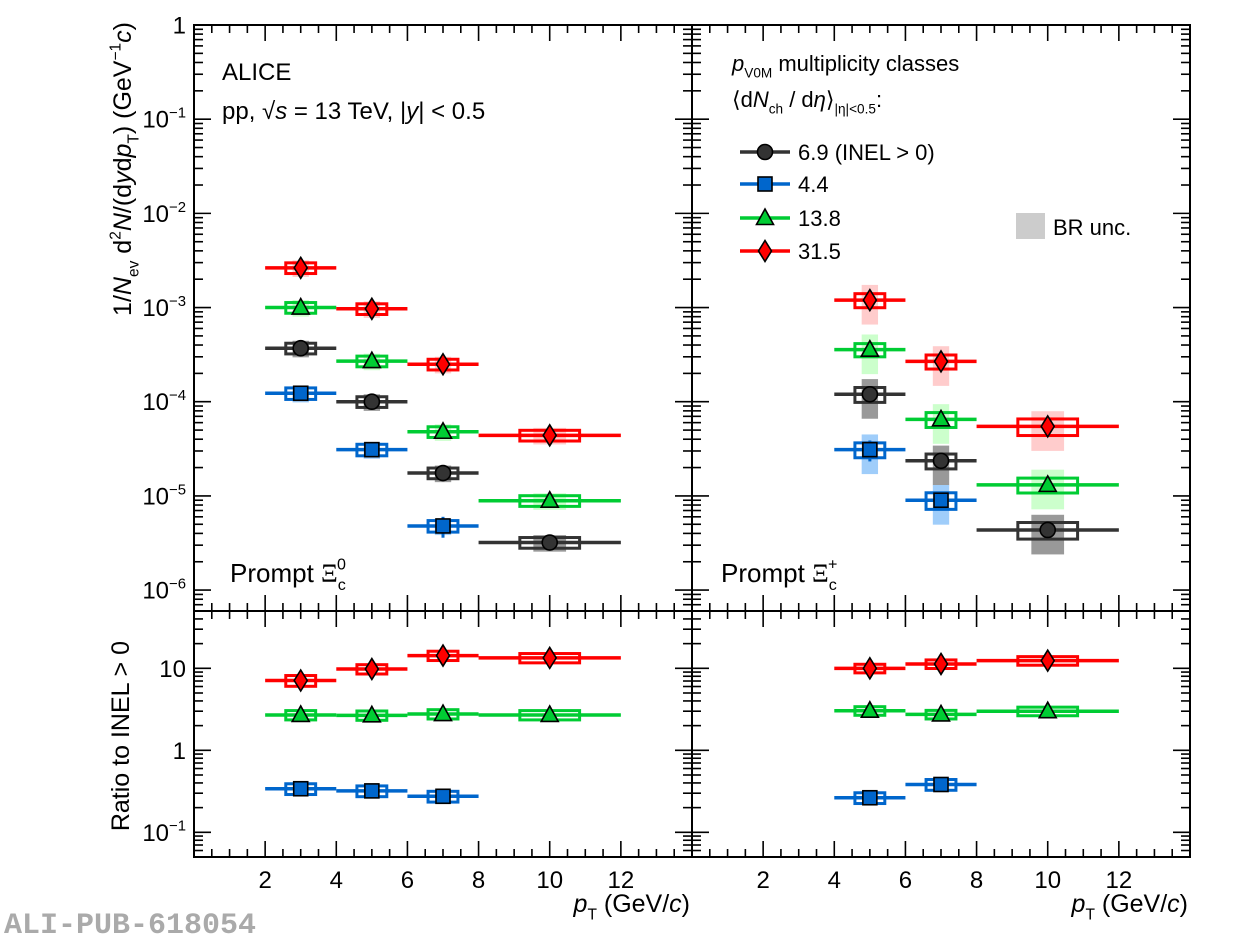 Image resolution: width=1239 pixels, height=940 pixels. What do you see at coordinates (819, 251) in the screenshot?
I see `legend-label: 31.5` at bounding box center [819, 251].